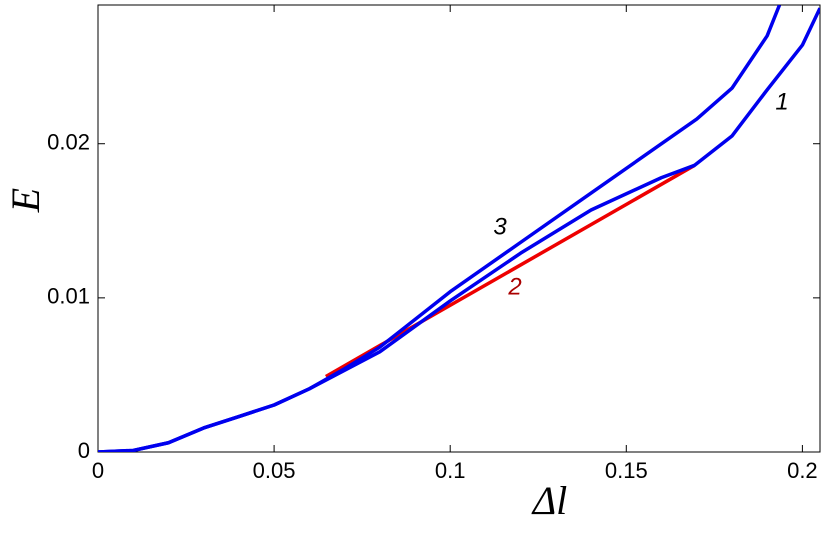 The width and height of the screenshot is (830, 537). I want to click on y-tick-label: 0.01, so click(68, 296).